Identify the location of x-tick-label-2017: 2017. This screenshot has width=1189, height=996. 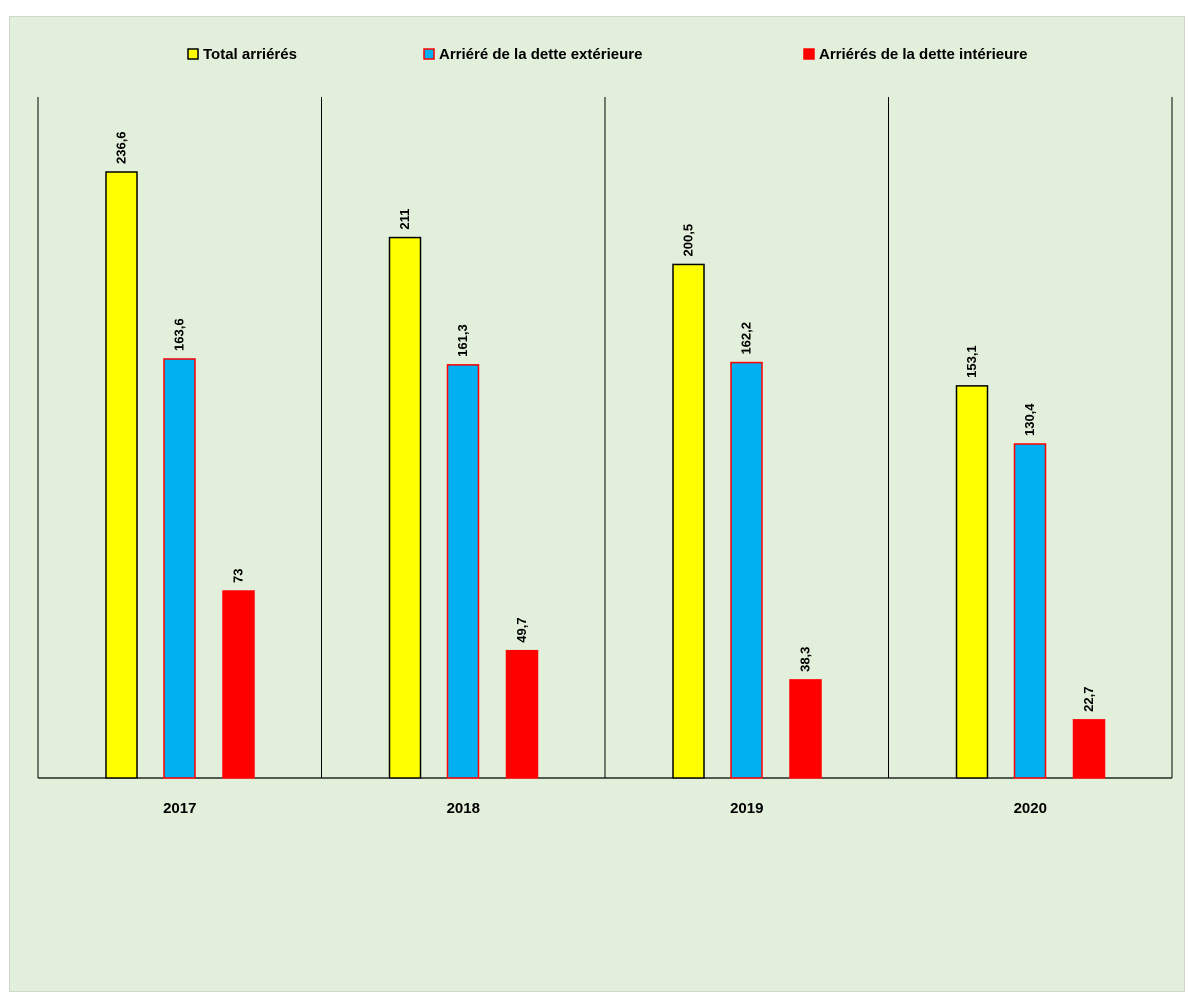
(179, 808).